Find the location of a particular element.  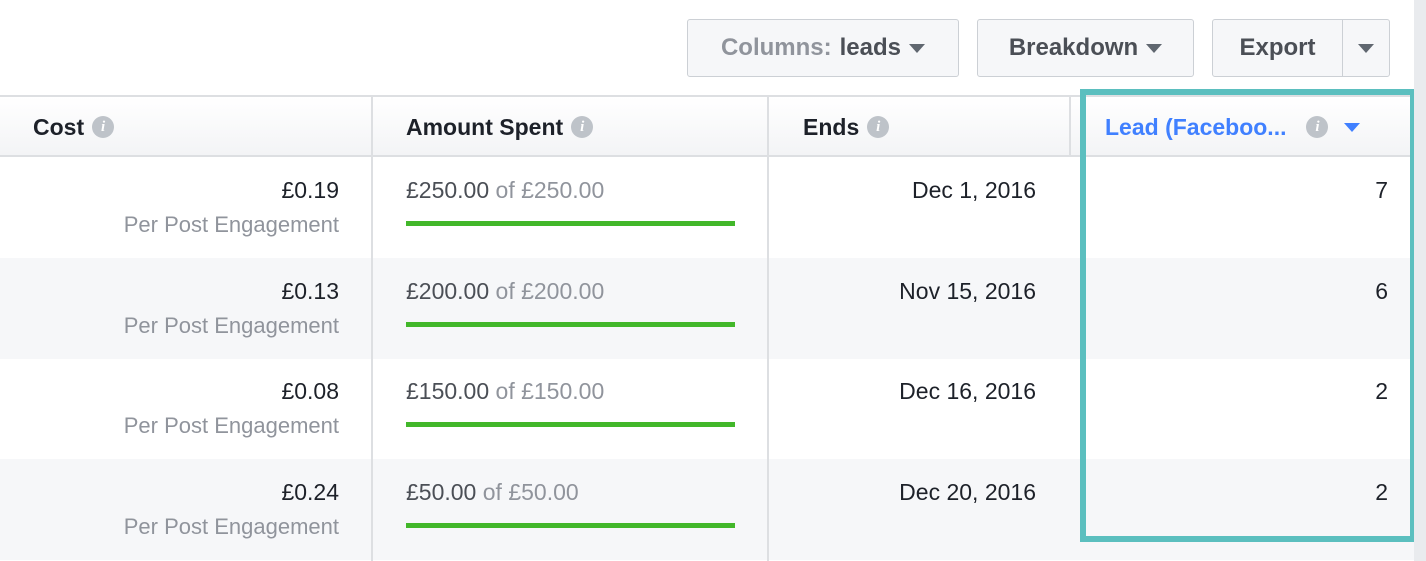

end-date: Dec 16, 2016 is located at coordinates (967, 391).